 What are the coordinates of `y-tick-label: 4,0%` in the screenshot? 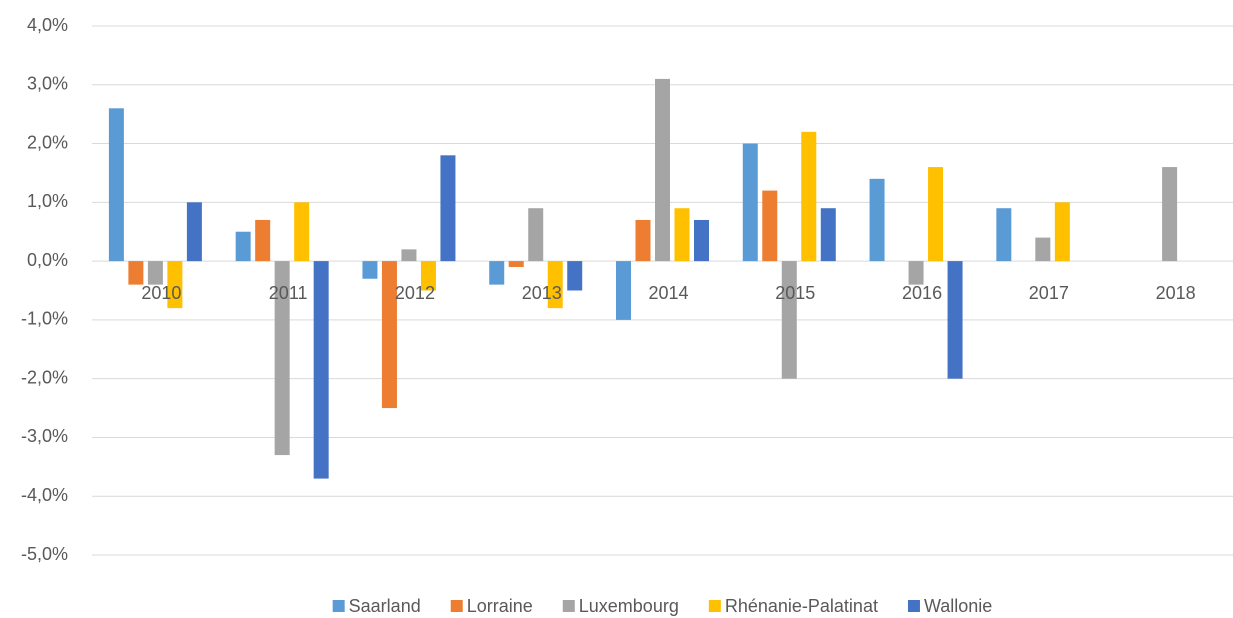 It's located at (47, 25).